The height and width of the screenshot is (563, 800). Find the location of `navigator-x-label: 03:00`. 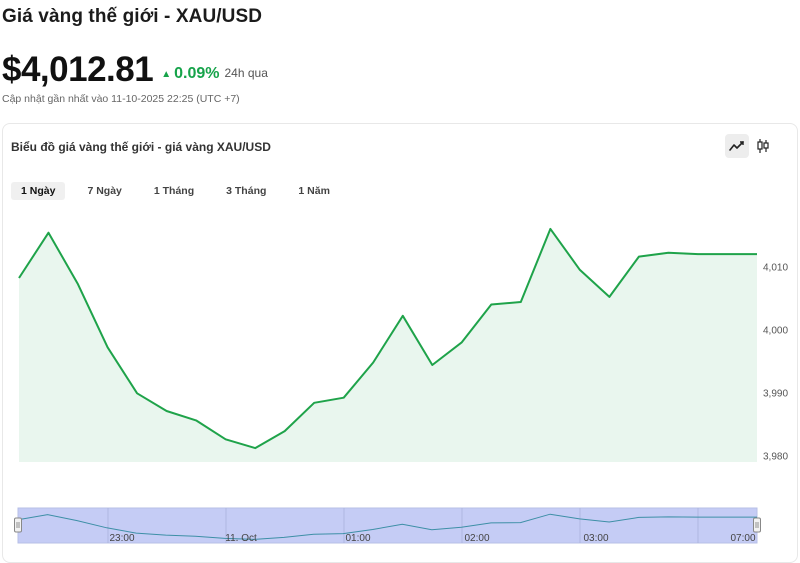

navigator-x-label: 03:00 is located at coordinates (595, 538).